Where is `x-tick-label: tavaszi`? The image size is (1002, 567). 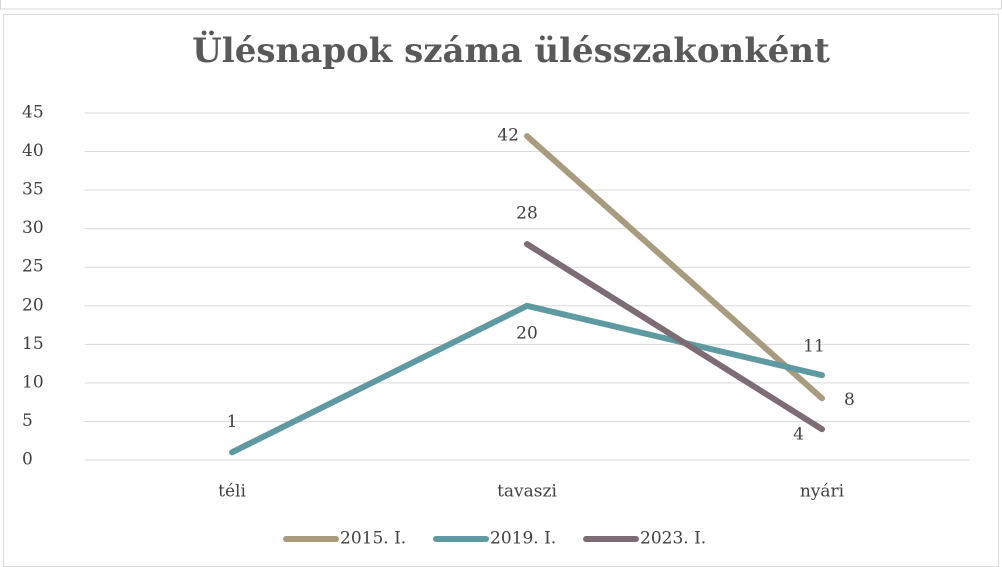 x-tick-label: tavaszi is located at coordinates (527, 492).